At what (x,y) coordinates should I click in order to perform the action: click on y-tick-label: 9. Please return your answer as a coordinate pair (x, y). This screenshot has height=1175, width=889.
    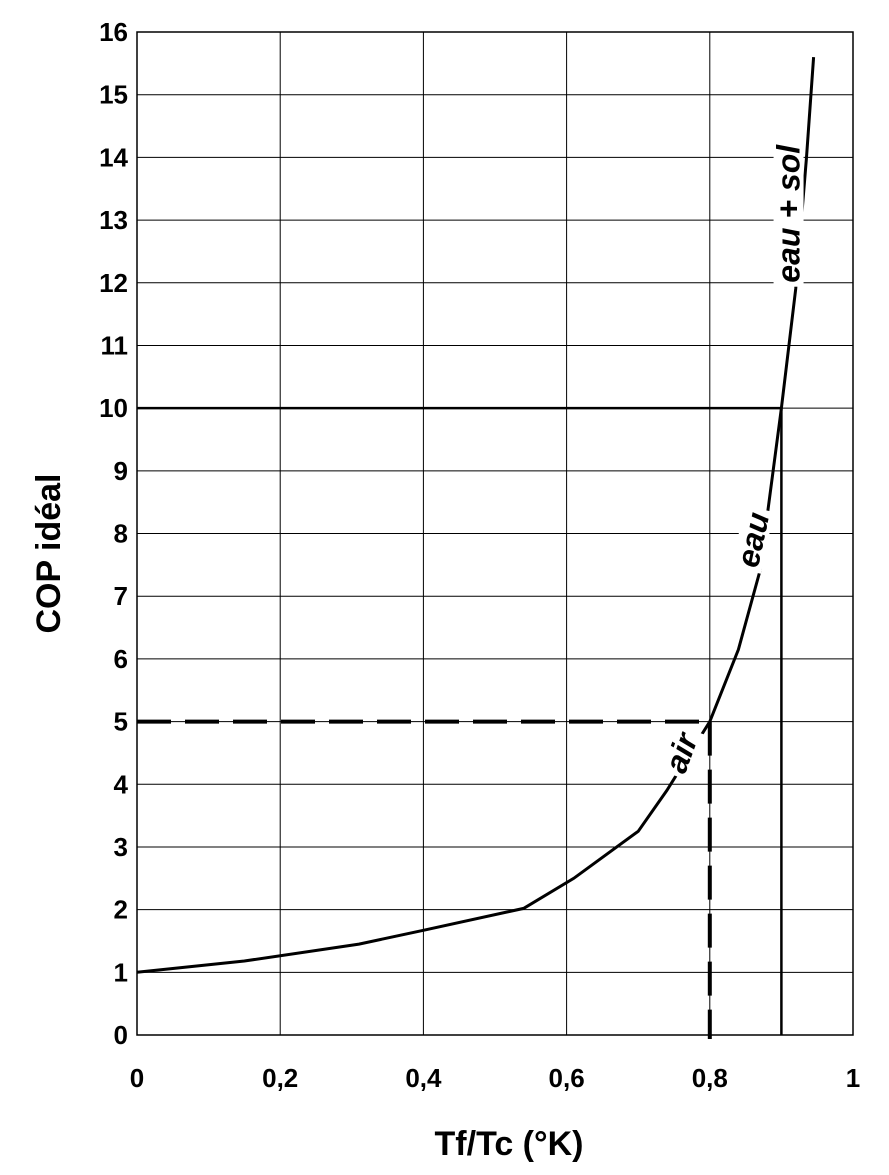
    Looking at the image, I should click on (121, 471).